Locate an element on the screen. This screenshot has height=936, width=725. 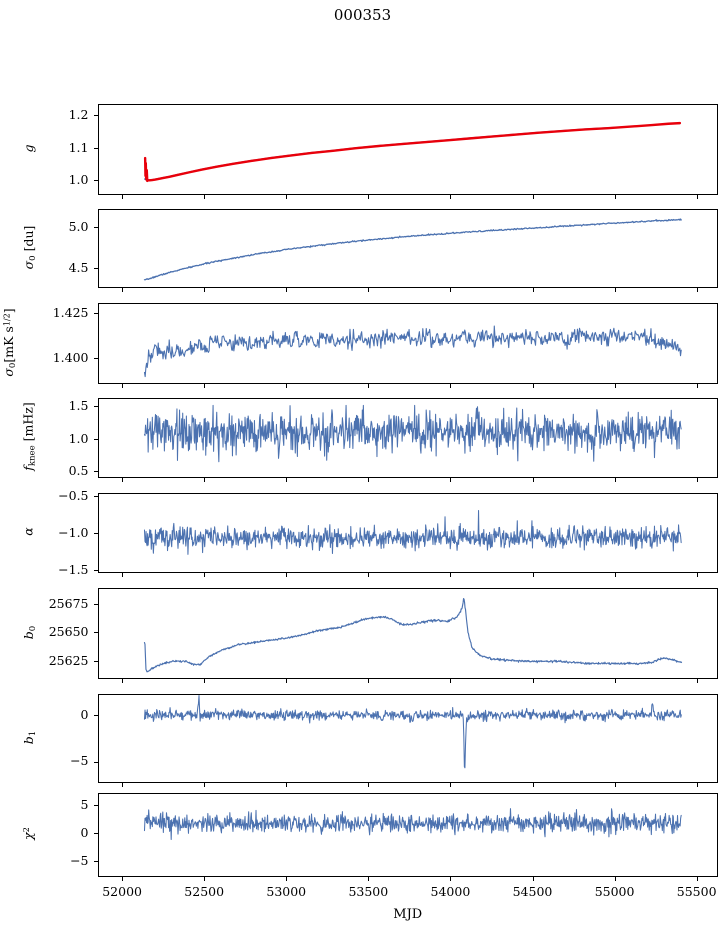
panel-alpha is located at coordinates (407, 533).